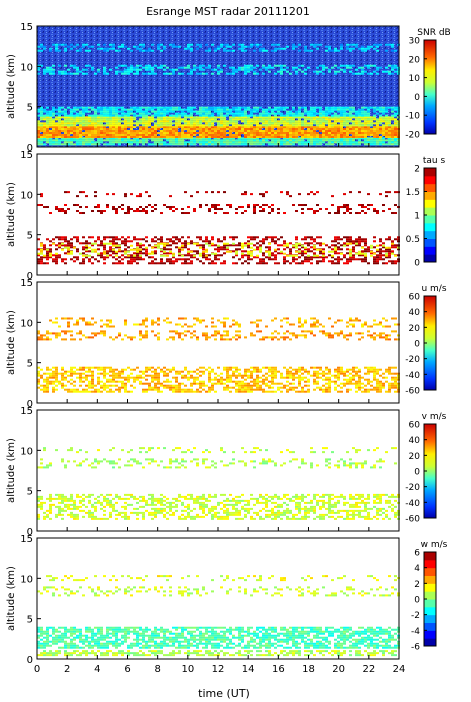 The image size is (471, 702). I want to click on colorbar-tick-label: 6, so click(417, 554).